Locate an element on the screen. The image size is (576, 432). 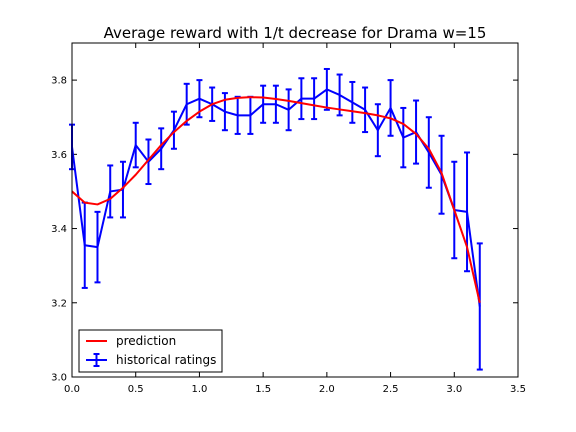
legend-label-prediction: prediction is located at coordinates (146, 341).